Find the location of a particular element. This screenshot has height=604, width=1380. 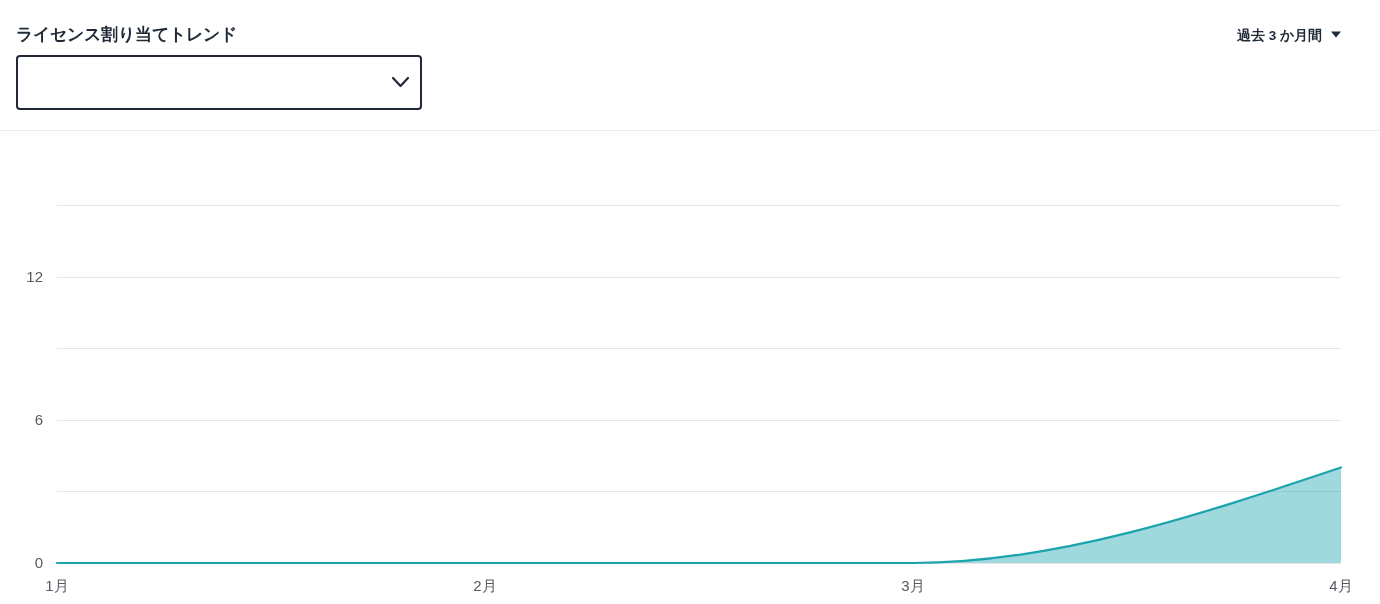

xtick-label: 3月 is located at coordinates (913, 585).